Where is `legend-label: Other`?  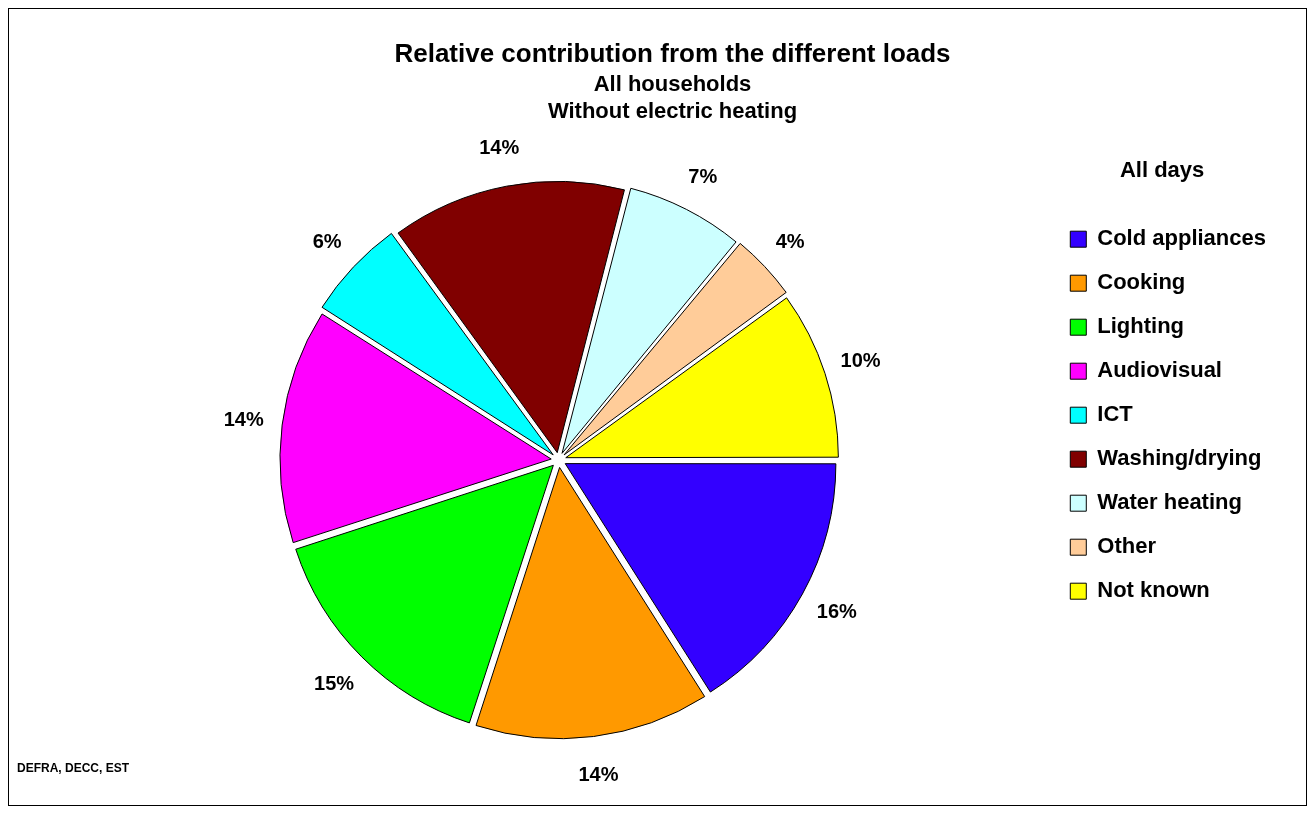
legend-label: Other is located at coordinates (1127, 546).